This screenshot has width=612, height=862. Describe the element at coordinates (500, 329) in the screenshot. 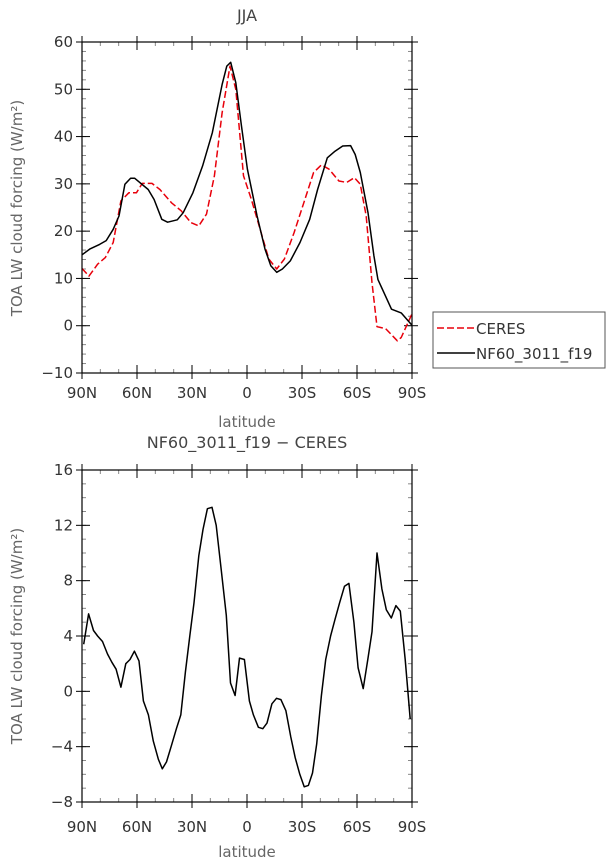

I see `legend-label-ceres: CERES` at that location.